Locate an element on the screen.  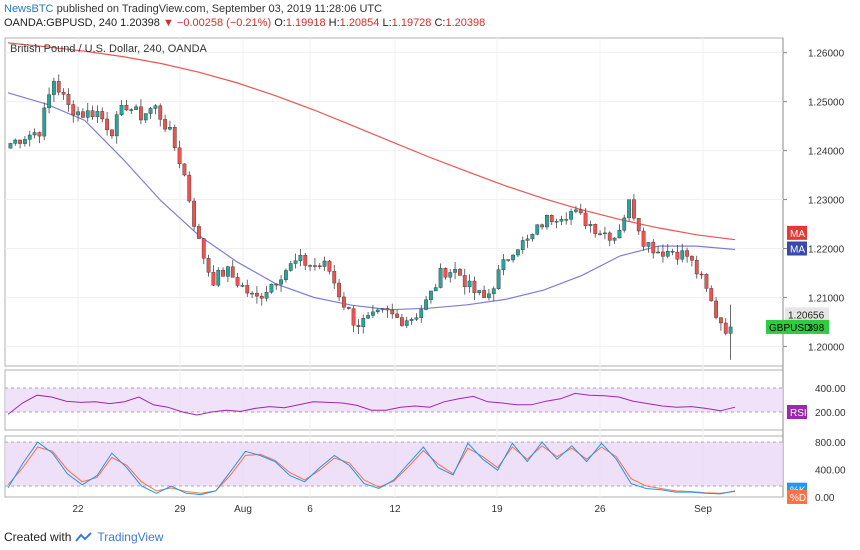
stochastic-pane is located at coordinates (394, 468).